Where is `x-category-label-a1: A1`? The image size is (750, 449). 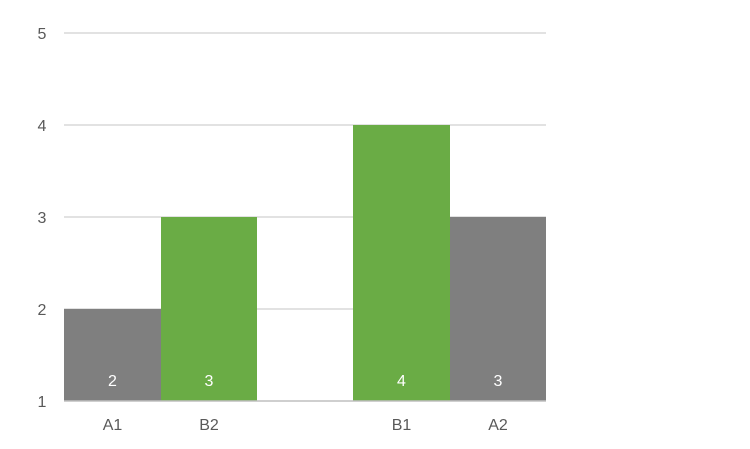
x-category-label-a1: A1 is located at coordinates (113, 425).